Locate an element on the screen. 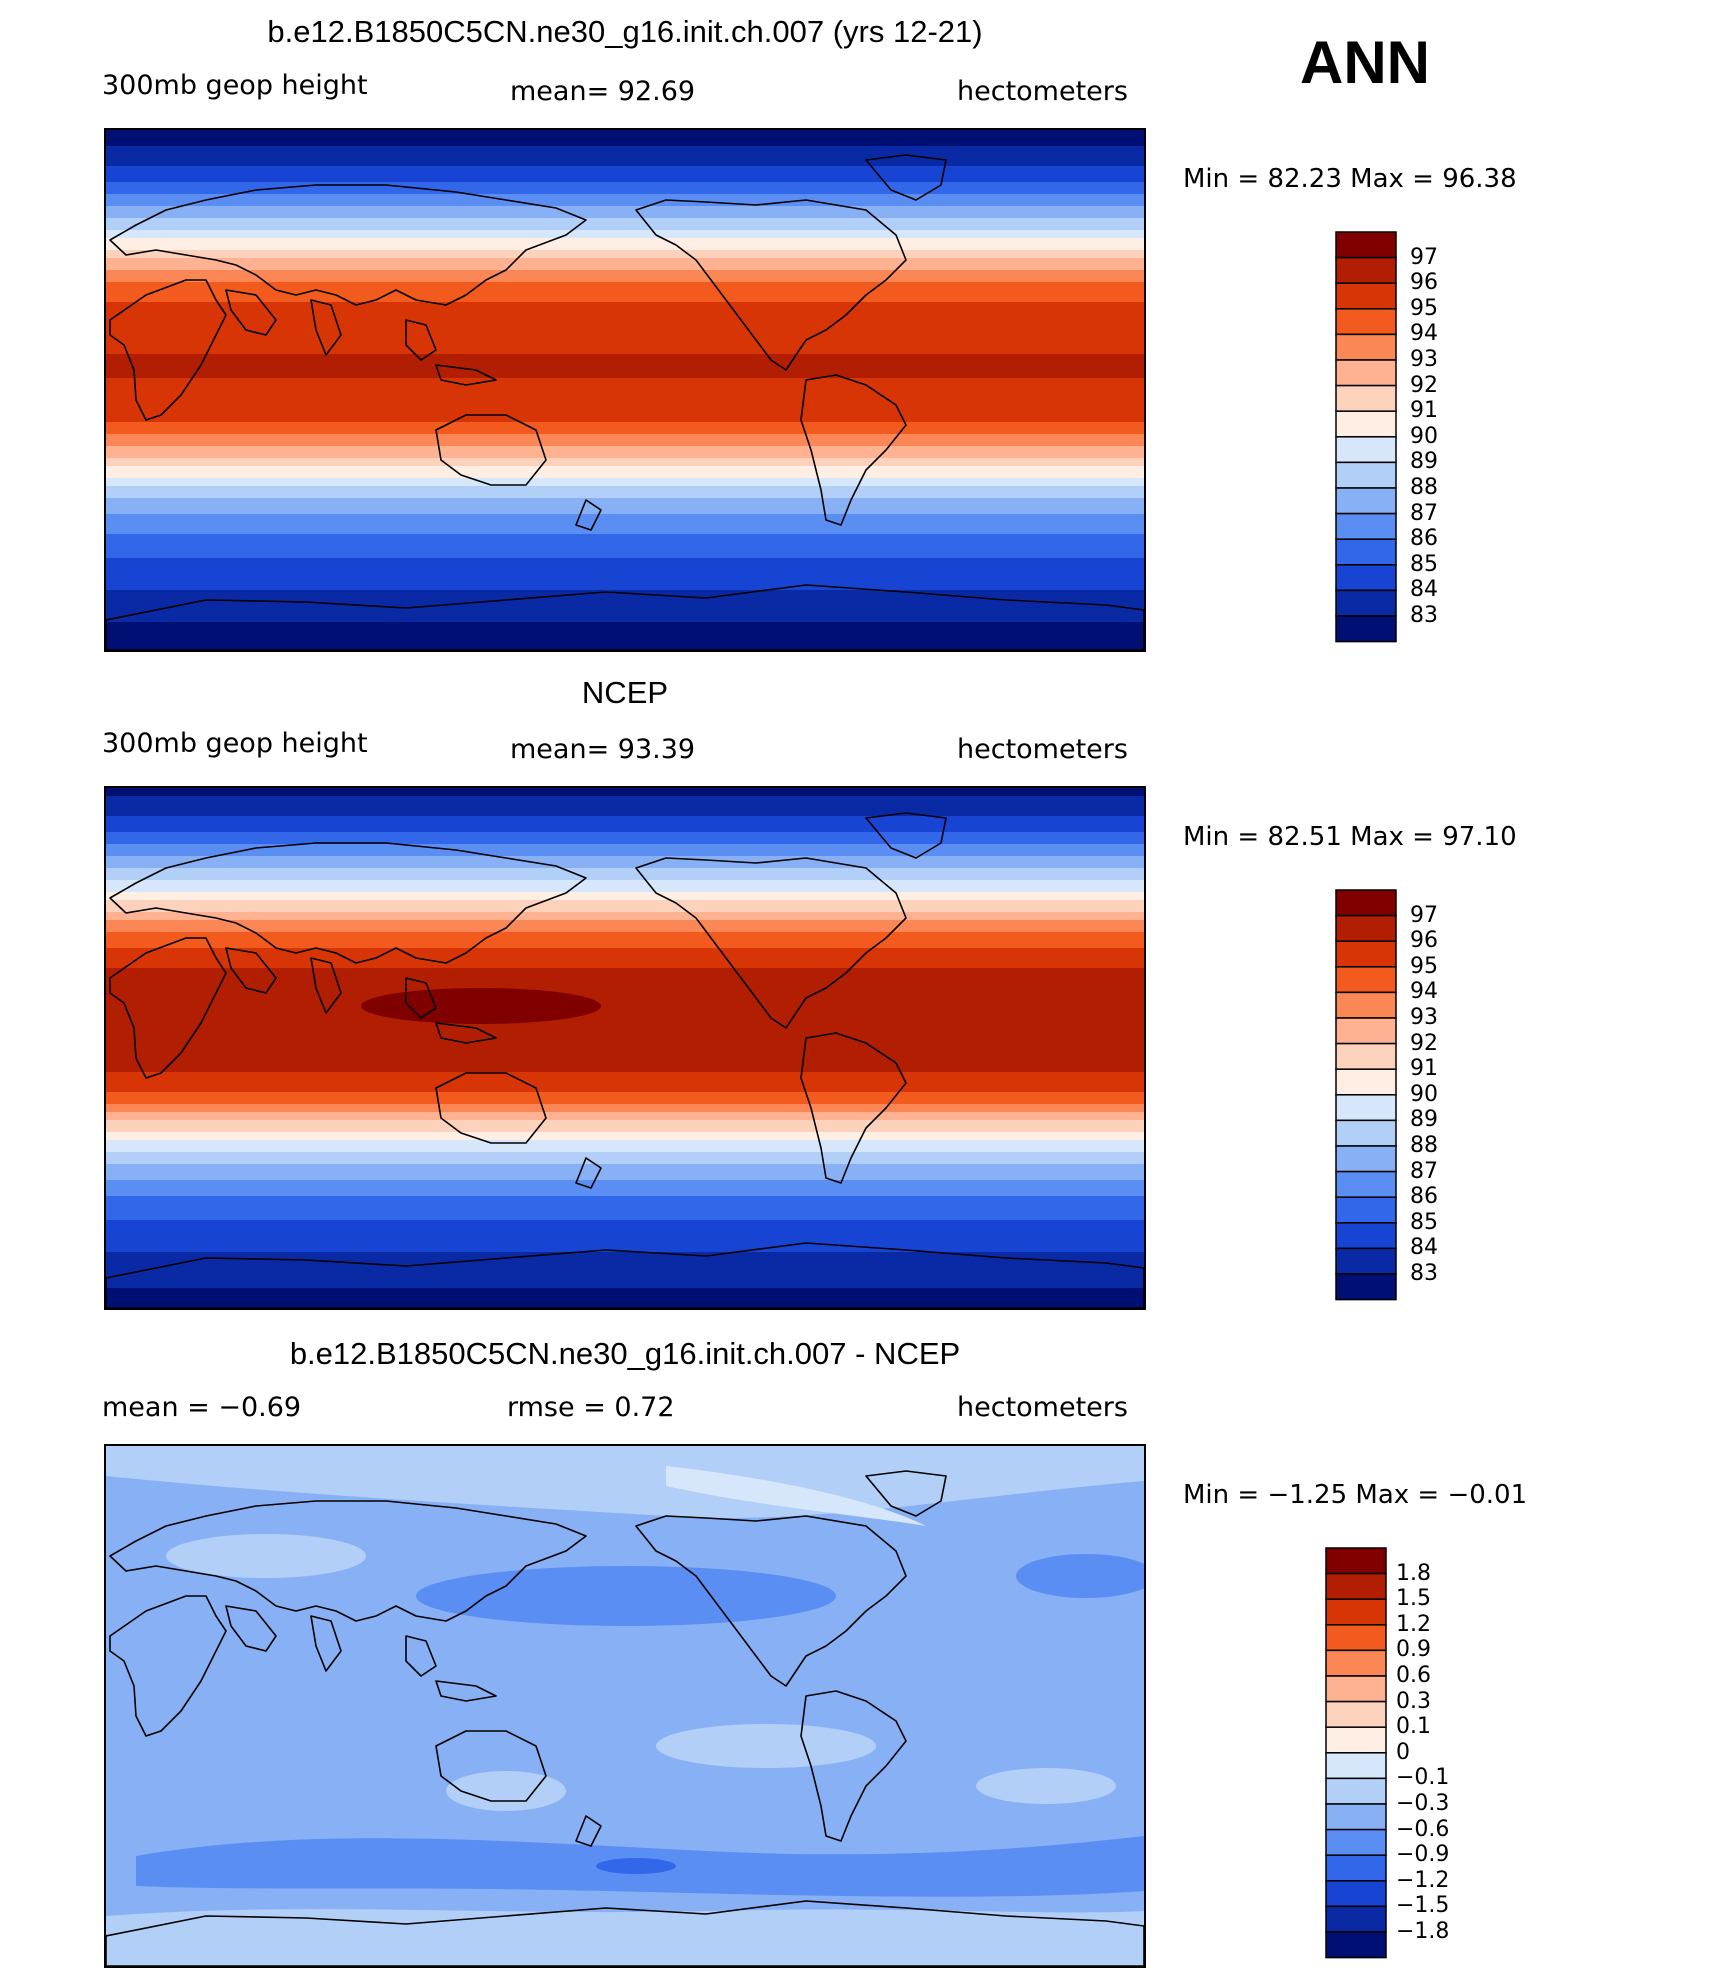 This screenshot has height=1986, width=1710. colorbar-label: 0.6 is located at coordinates (1413, 1675).